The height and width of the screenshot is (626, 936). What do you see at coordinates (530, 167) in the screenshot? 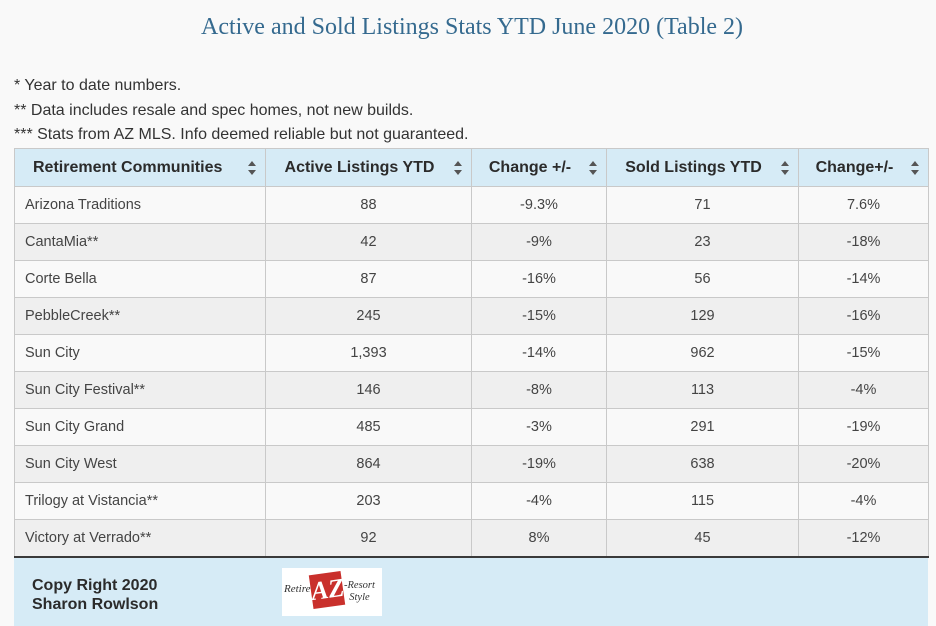
I see `column-header-label: Change +/-` at bounding box center [530, 167].